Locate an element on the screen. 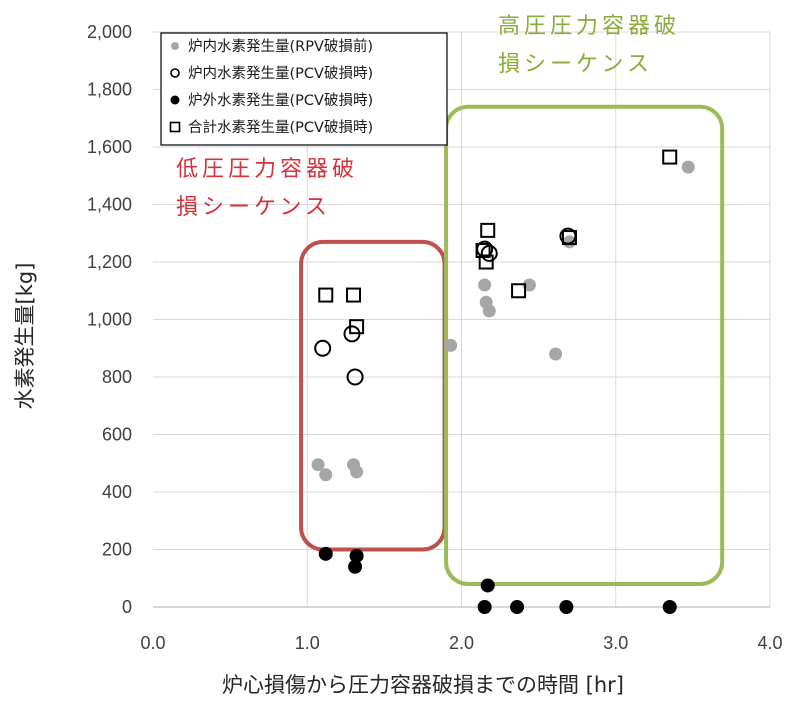  y-tick-label: 1,800 is located at coordinates (109, 90).